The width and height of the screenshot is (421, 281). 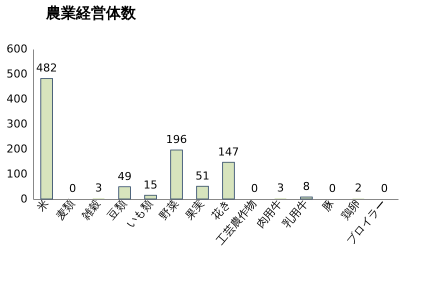 I want to click on x-tick-label: 麦類, so click(x=65, y=209).